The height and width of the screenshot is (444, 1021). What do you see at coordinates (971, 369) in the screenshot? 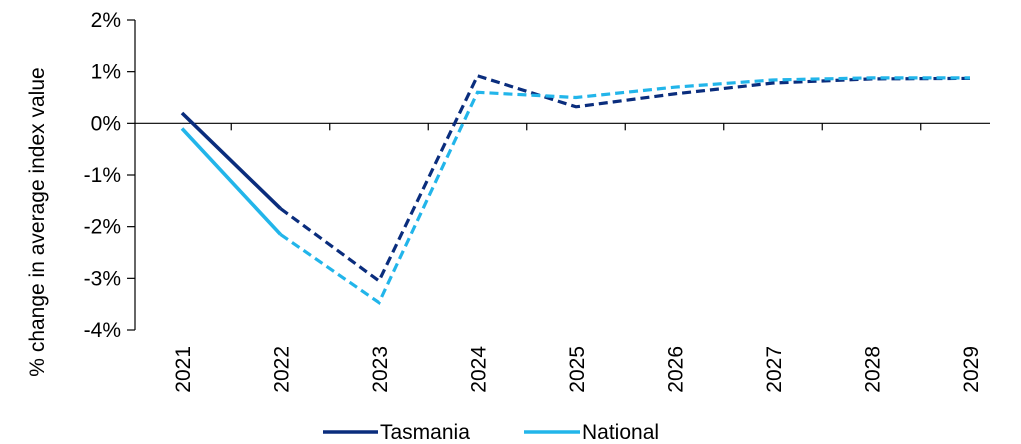
I see `x-tick-label: 2029` at bounding box center [971, 369].